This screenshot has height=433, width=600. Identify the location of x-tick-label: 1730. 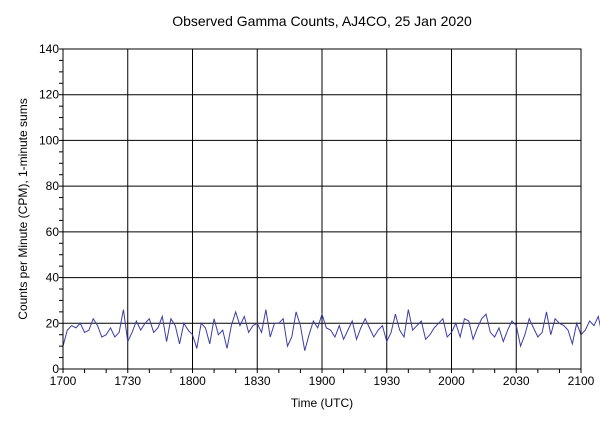
(127, 381).